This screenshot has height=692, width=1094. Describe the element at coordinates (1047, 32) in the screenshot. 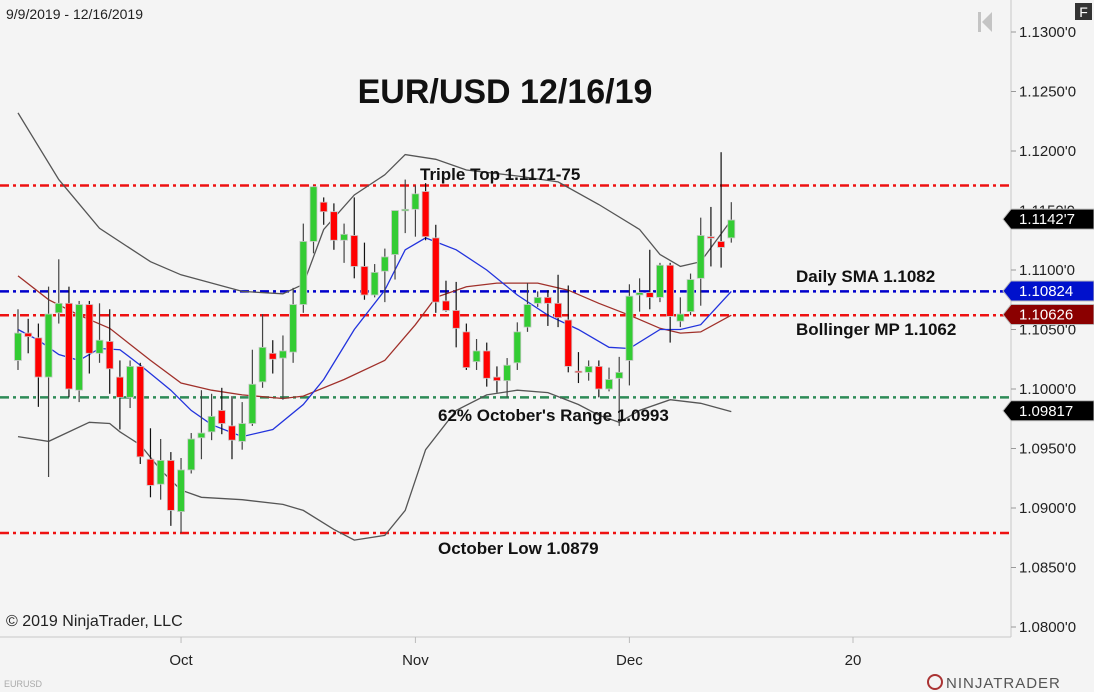

I see `y-tick-label: 1.1300'0` at that location.